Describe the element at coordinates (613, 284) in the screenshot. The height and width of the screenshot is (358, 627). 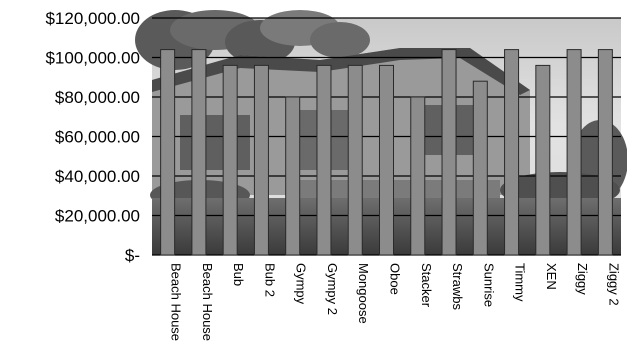
I see `x-category-label: Ziggy 2` at that location.